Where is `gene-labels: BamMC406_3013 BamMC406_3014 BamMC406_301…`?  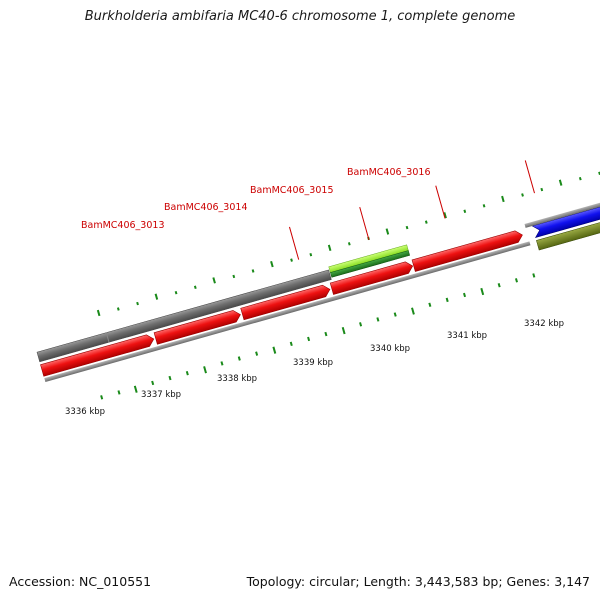
gene-labels: BamMC406_3013 BamMC406_3014 BamMC406_301… is located at coordinates (255, 199).